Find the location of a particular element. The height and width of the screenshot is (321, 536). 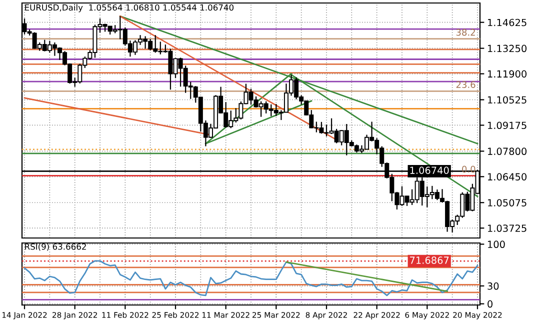

ref-line-label: 71.6867 is located at coordinates (429, 260).